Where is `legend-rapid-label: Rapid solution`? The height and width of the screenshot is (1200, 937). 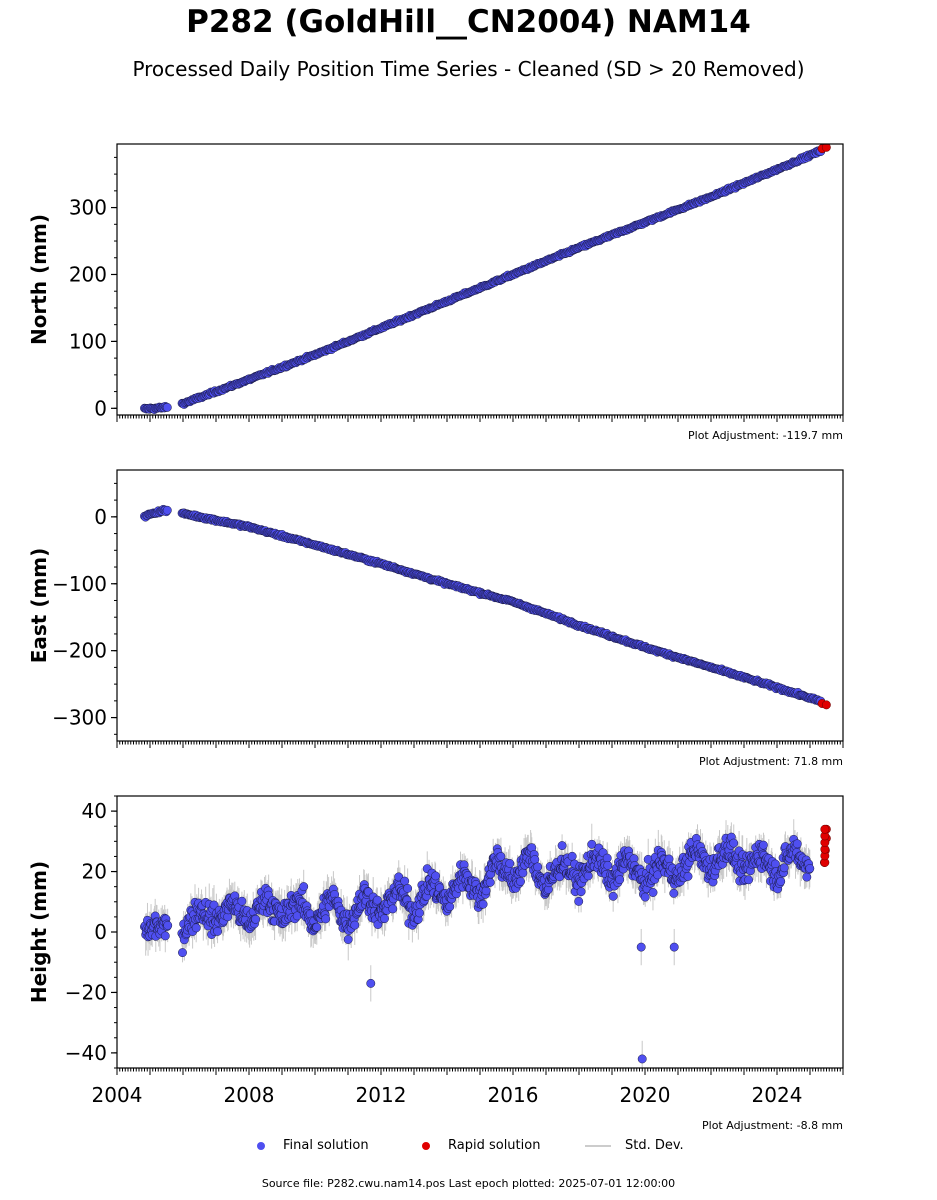
legend-rapid-label: Rapid solution is located at coordinates (494, 1145).